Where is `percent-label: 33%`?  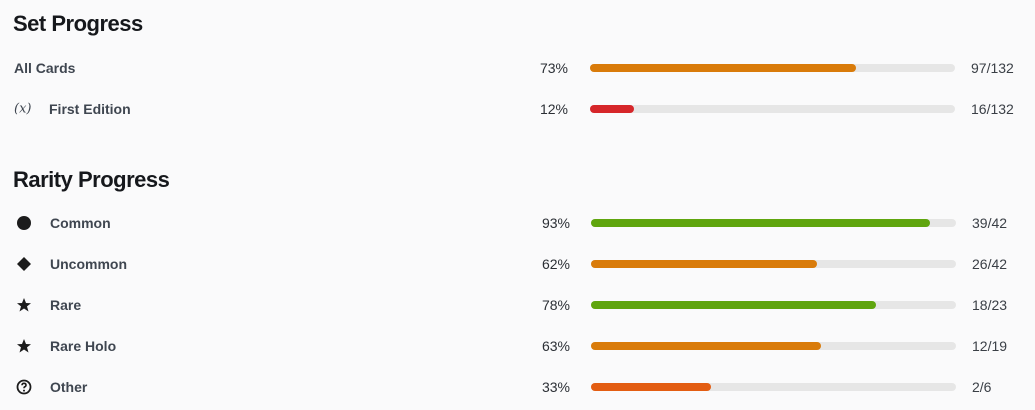 percent-label: 33% is located at coordinates (555, 387).